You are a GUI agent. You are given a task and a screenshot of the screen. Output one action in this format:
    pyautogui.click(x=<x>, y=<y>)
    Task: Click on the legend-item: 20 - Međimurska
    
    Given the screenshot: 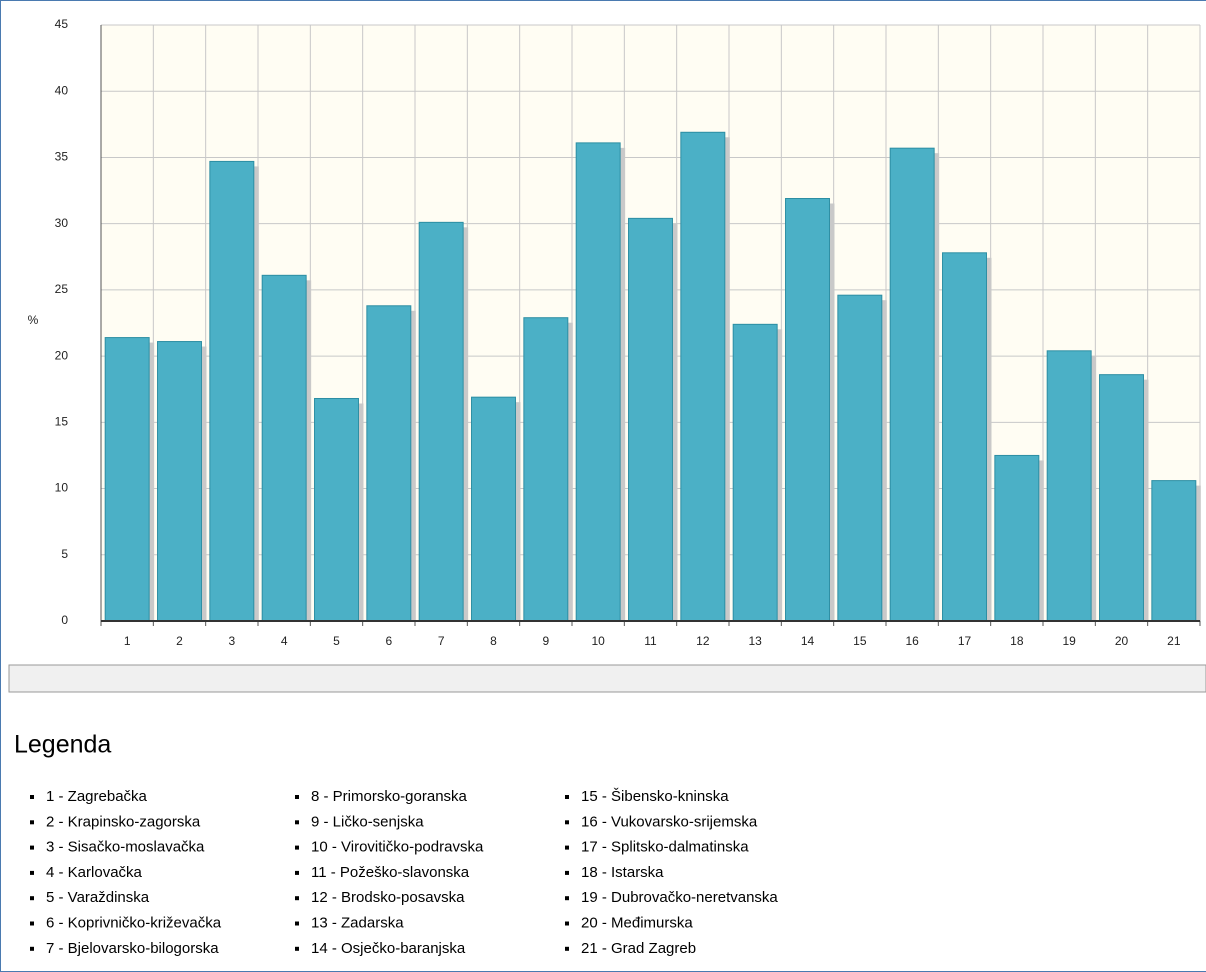 What is the action you would take?
    pyautogui.click(x=637, y=922)
    